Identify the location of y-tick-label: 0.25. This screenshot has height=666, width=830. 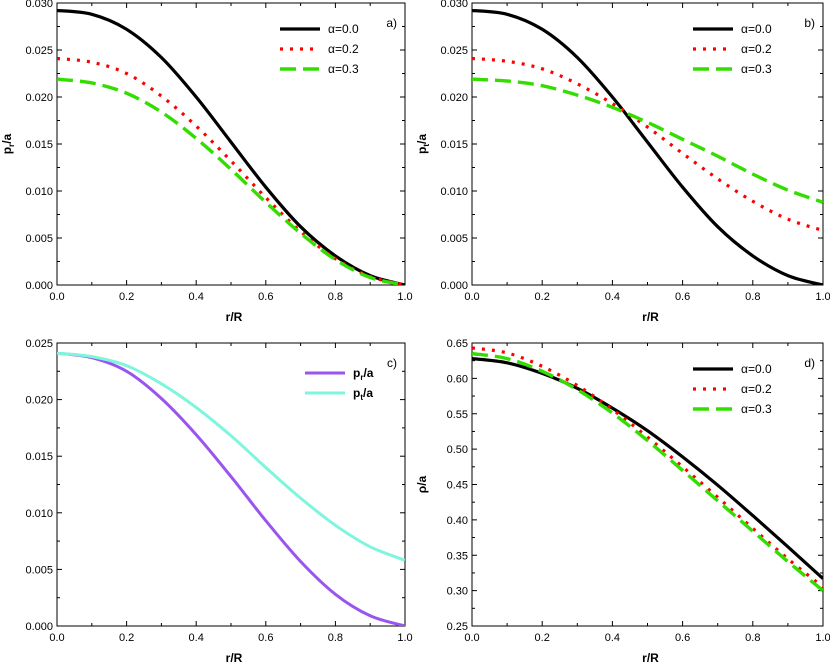
(457, 627).